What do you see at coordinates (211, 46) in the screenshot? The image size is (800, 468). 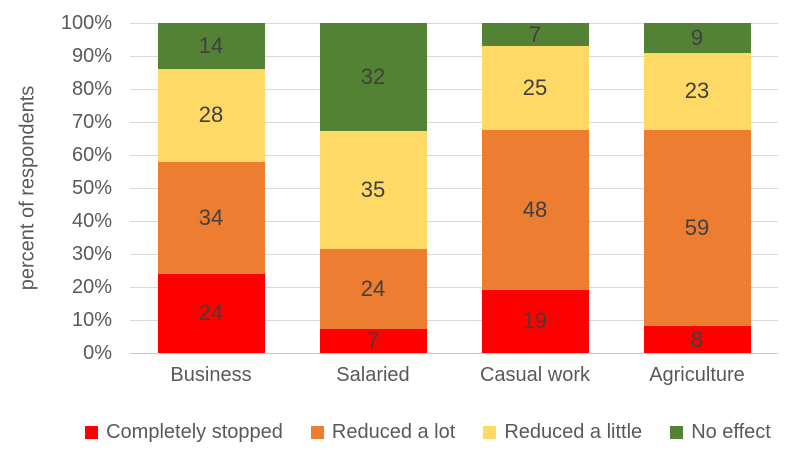 I see `bar-segment: 14` at bounding box center [211, 46].